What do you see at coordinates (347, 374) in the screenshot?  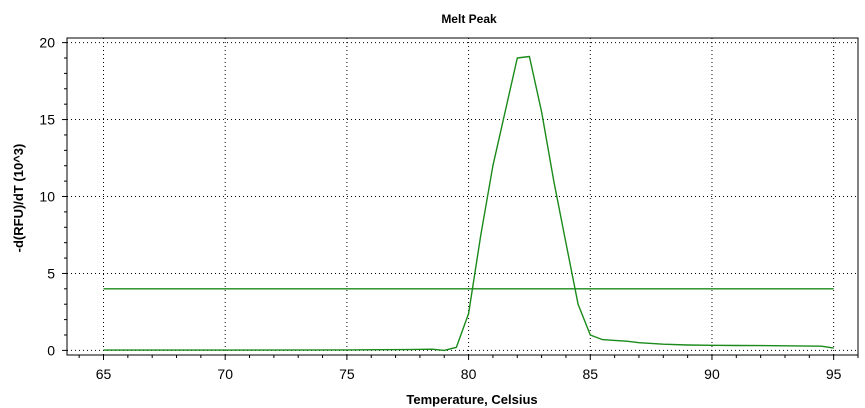 I see `x-tick-label: 75` at bounding box center [347, 374].